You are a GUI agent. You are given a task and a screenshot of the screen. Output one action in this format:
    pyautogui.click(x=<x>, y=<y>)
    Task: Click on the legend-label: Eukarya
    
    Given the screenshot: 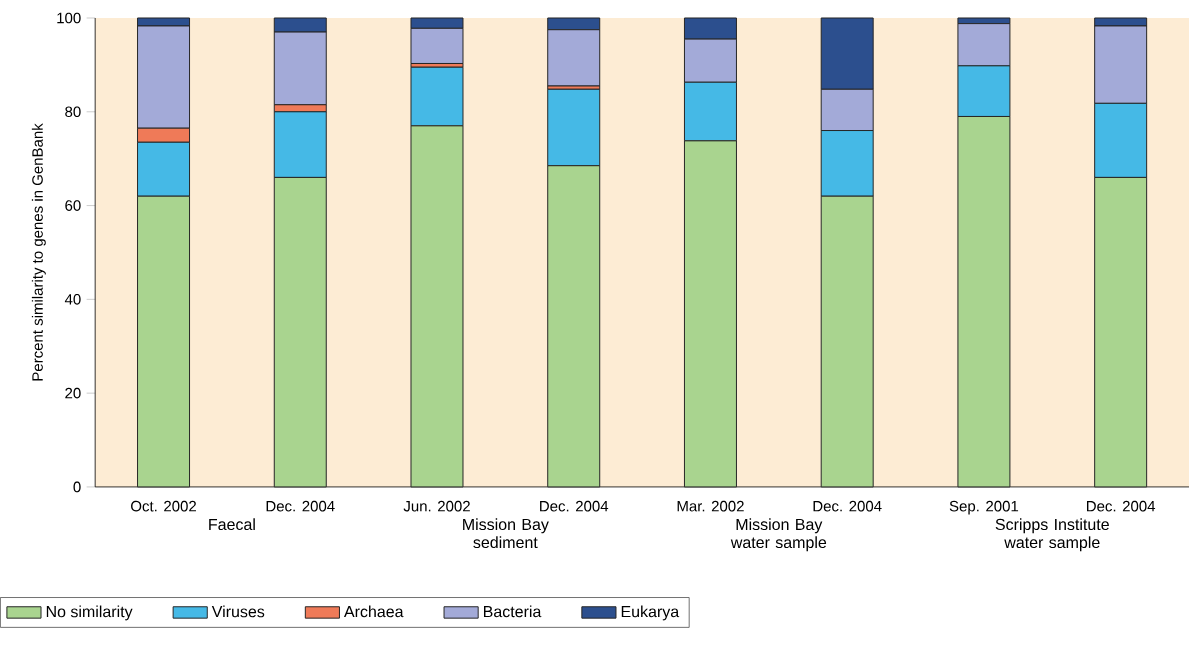 What is the action you would take?
    pyautogui.click(x=650, y=613)
    